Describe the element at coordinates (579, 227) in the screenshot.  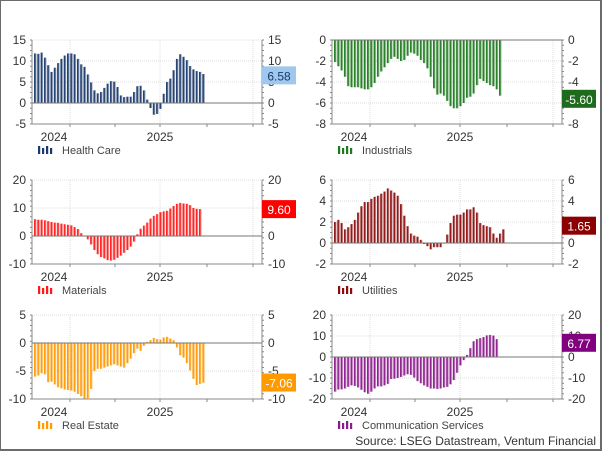
I see `utilities-last-value-label: 1.65` at that location.